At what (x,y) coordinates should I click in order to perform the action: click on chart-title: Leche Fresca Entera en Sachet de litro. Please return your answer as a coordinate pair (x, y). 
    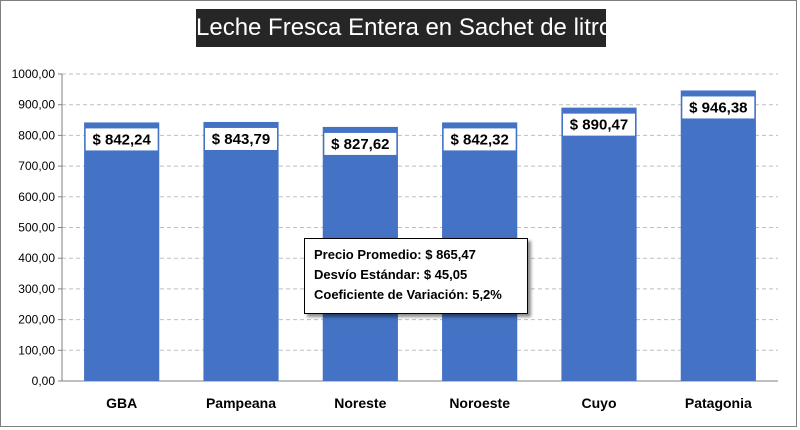
    Looking at the image, I should click on (404, 28).